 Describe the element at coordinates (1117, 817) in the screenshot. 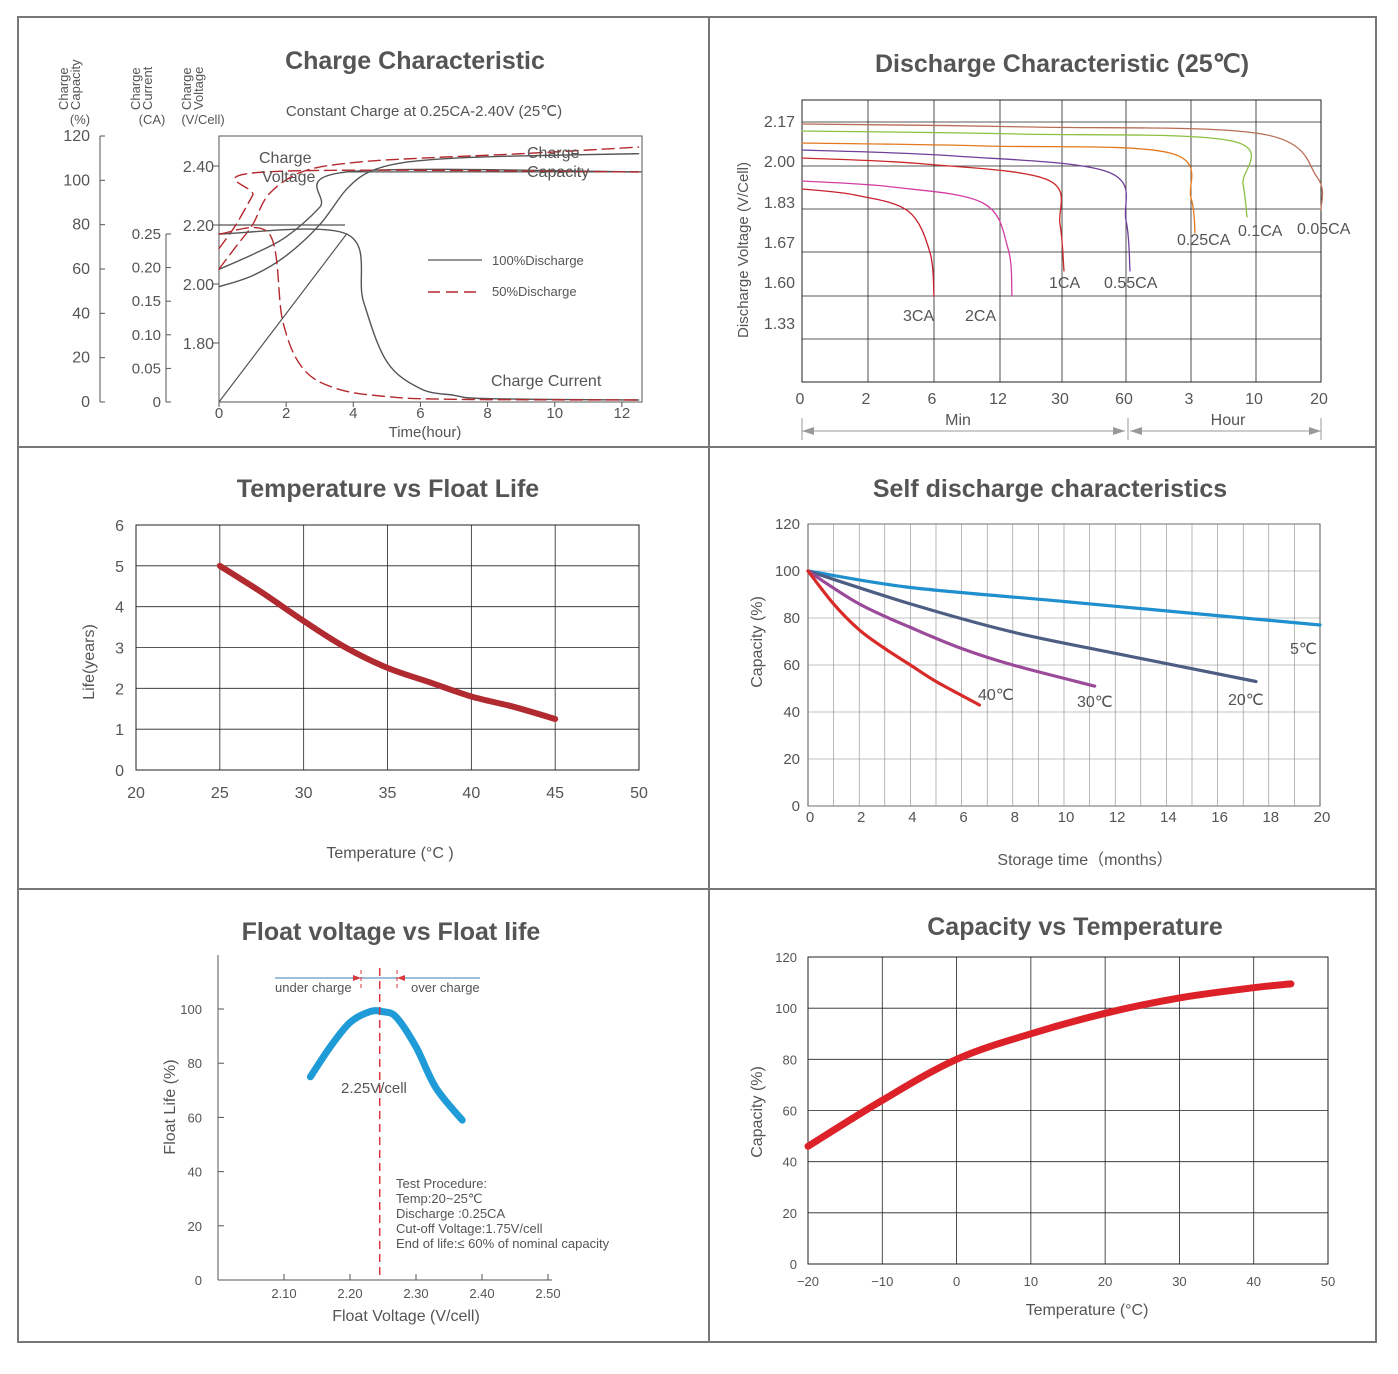

I see `self-discharge-x-tick-label: 12` at that location.